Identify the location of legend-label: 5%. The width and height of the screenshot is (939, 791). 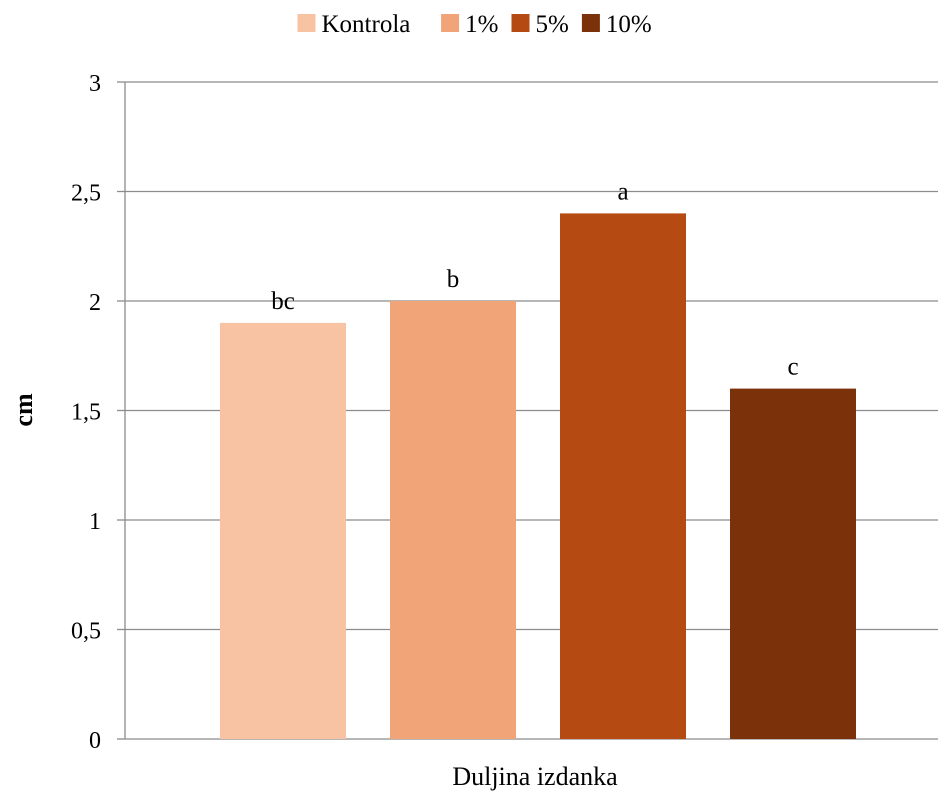
(552, 24).